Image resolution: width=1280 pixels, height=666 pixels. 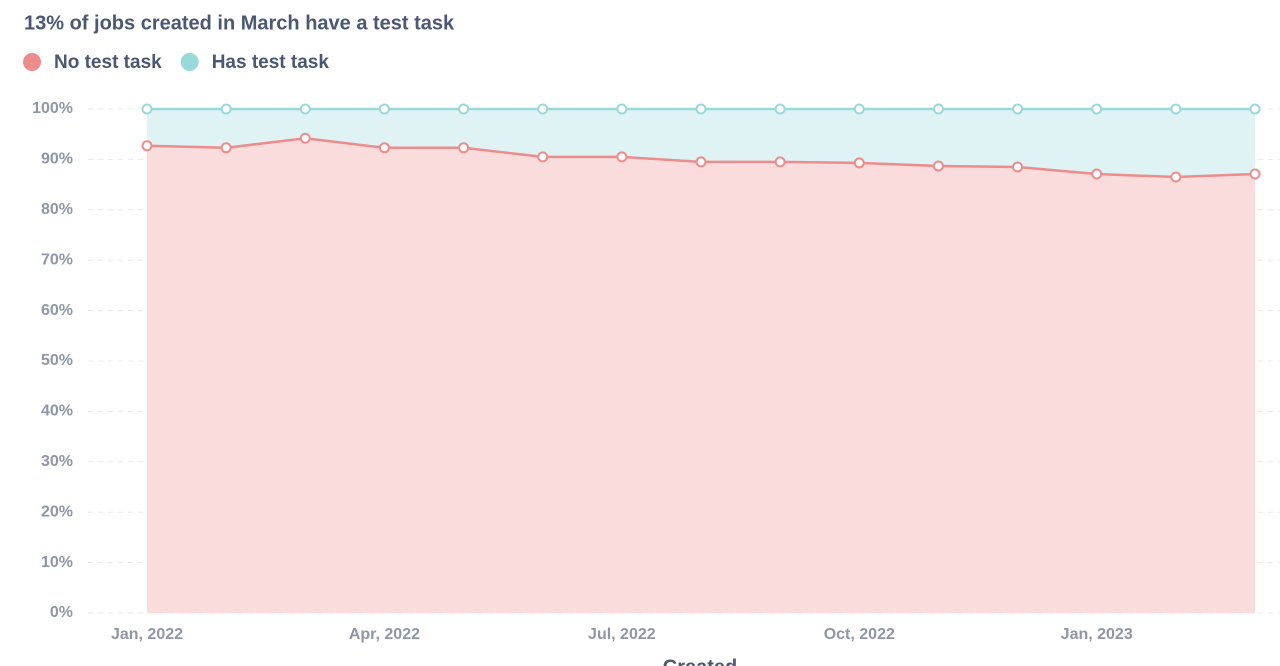 I want to click on y-tick-label: 90%, so click(x=57, y=159).